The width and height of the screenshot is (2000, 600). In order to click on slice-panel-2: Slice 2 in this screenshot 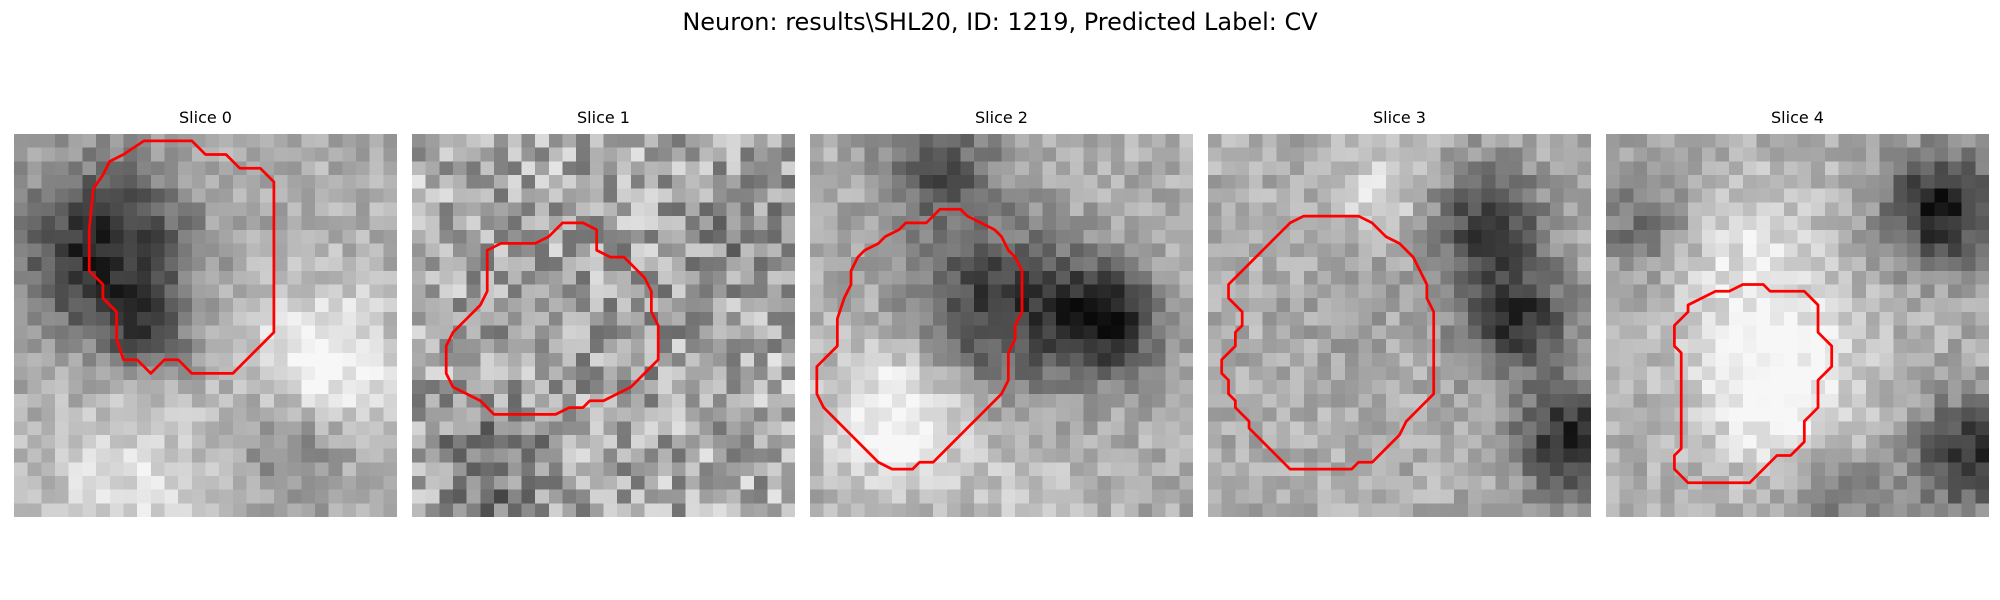, I will do `click(1001, 312)`.